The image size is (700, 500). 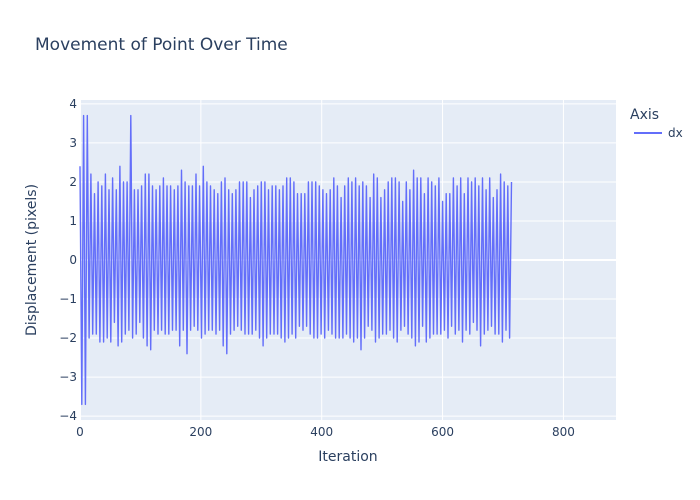 I want to click on y-tick-label: 0, so click(x=73, y=260).